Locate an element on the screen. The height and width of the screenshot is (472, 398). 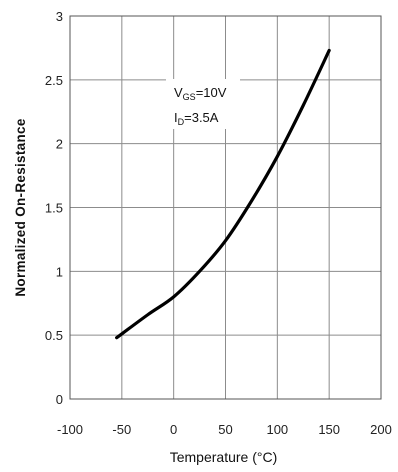
annotation-box: VGS=10V ID=3.5A is located at coordinates (203, 104).